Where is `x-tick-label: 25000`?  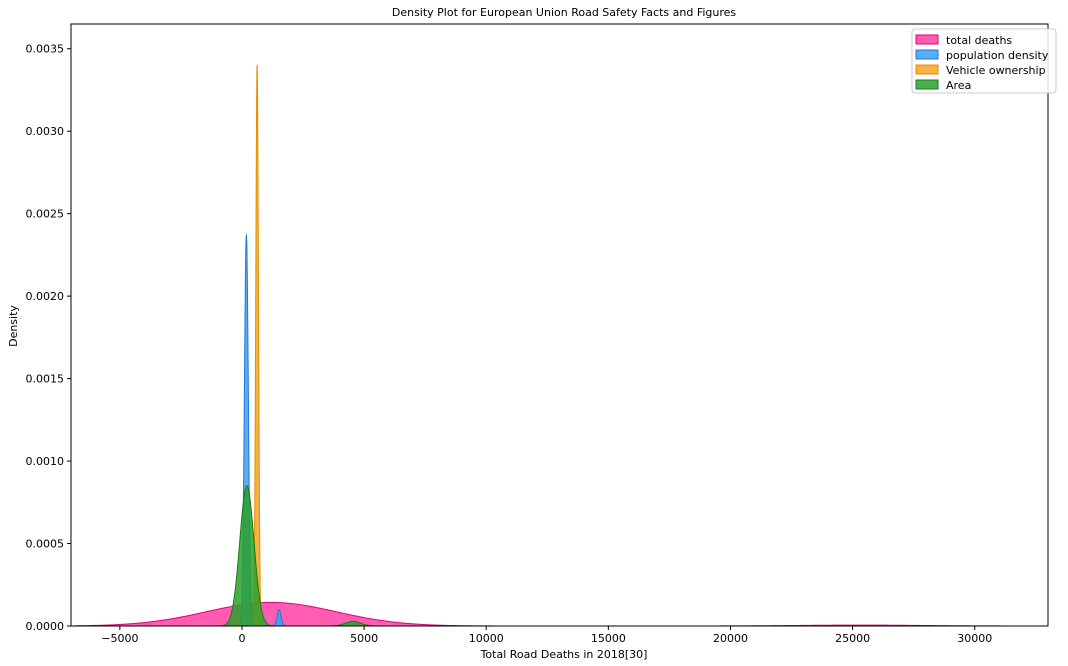
x-tick-label: 25000 is located at coordinates (852, 638).